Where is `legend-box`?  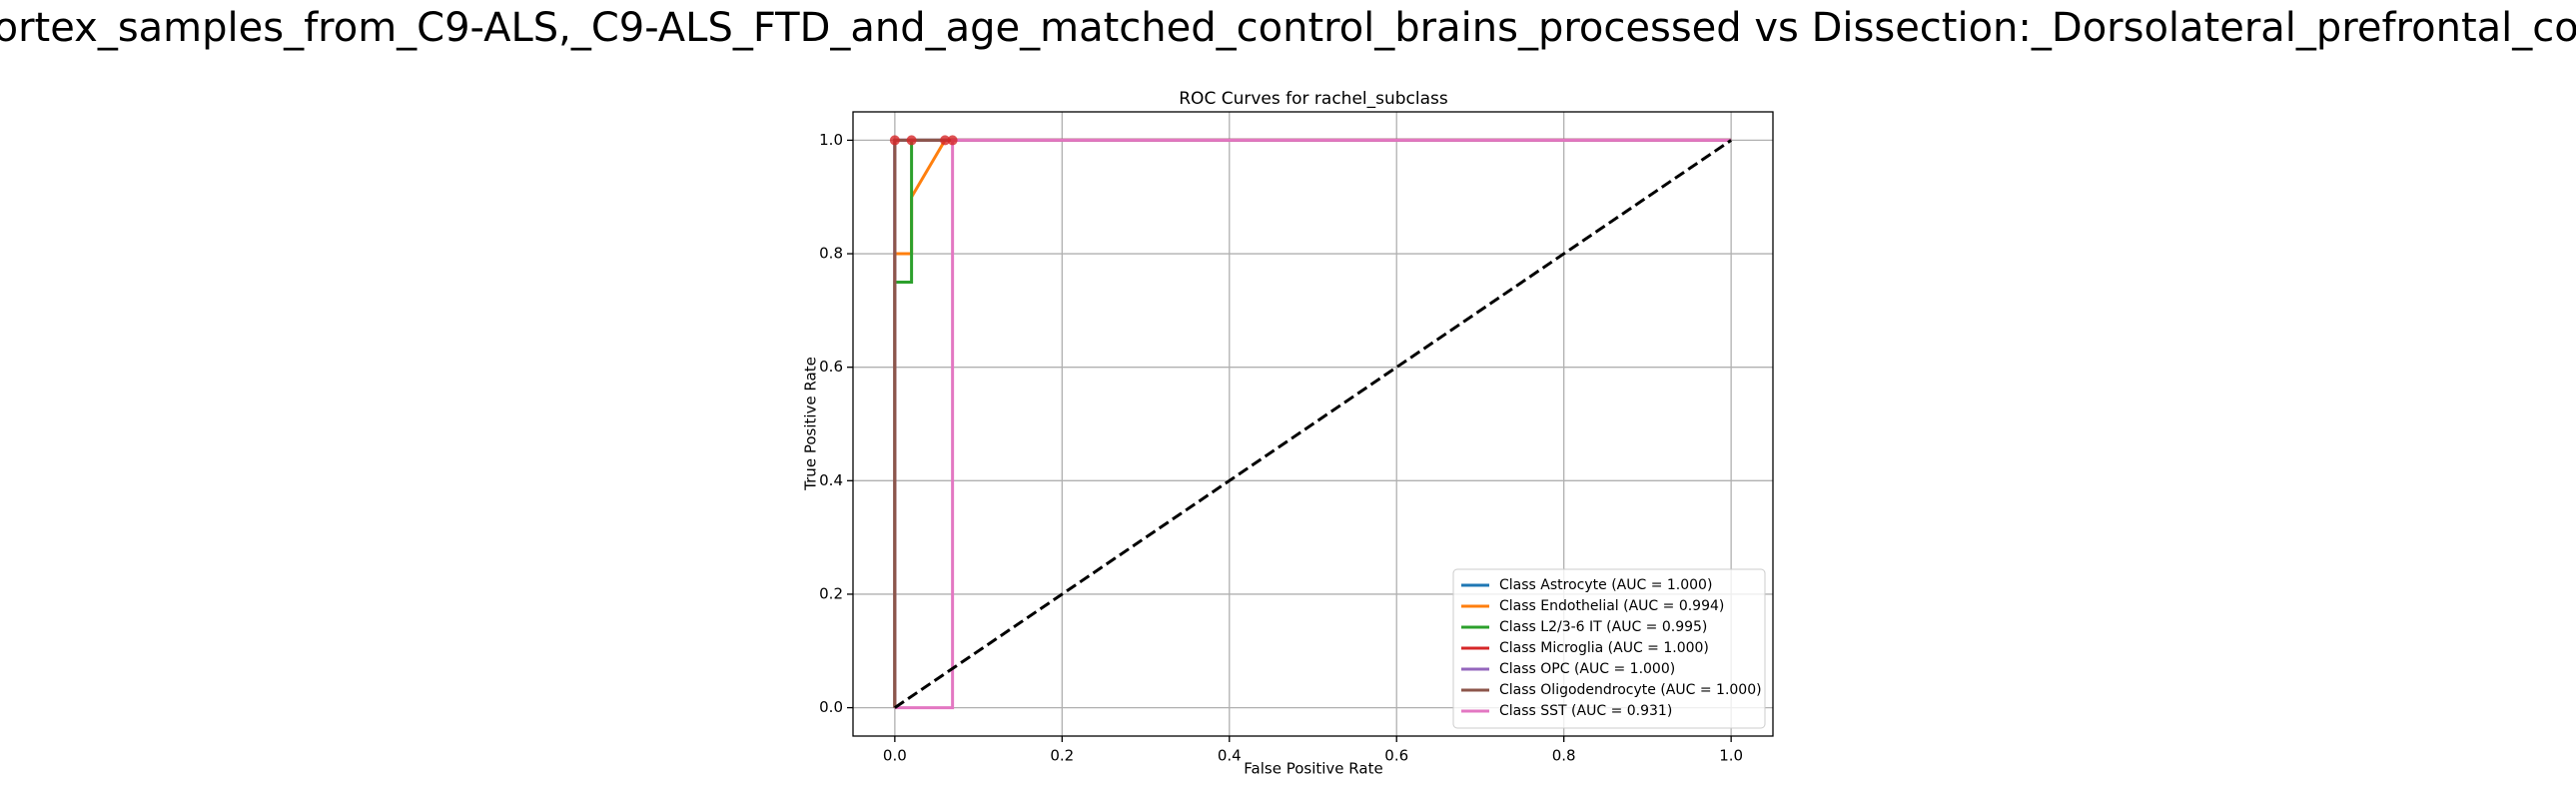 legend-box is located at coordinates (1609, 648).